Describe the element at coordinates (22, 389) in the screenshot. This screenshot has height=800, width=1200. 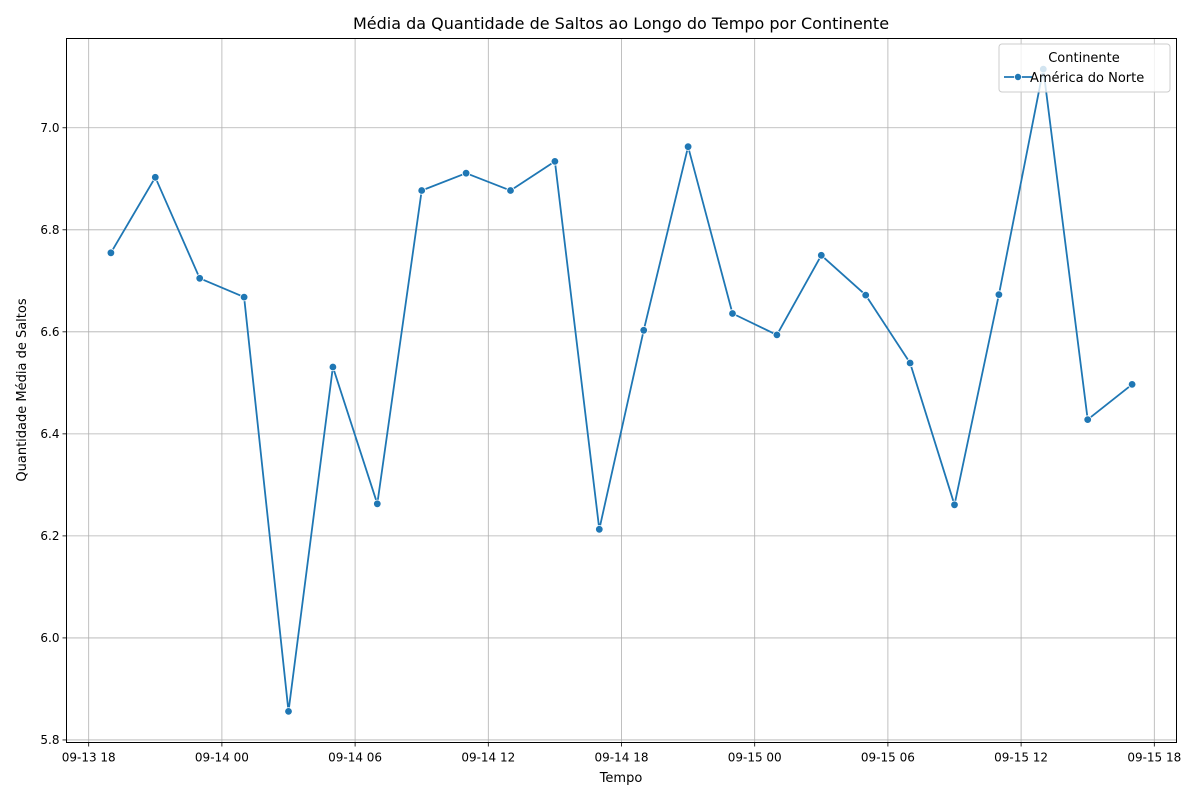
I see `y-axis-title: Quantidade Média de Saltos` at that location.